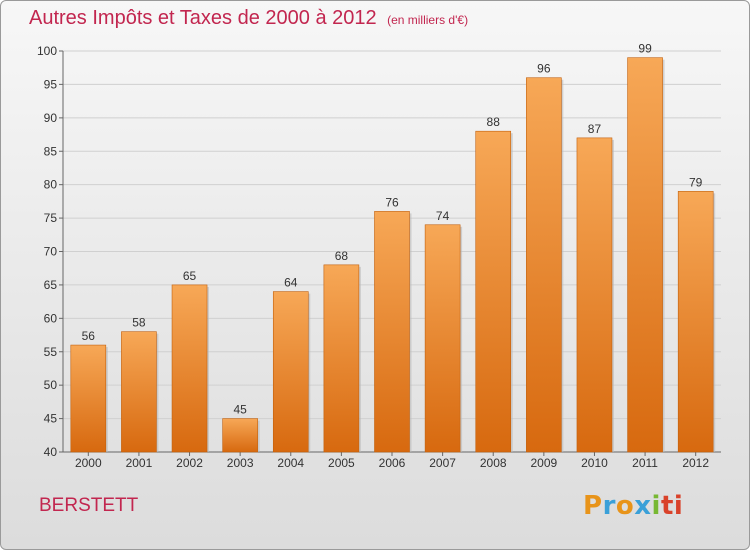 The width and height of the screenshot is (750, 550). What do you see at coordinates (51, 285) in the screenshot?
I see `y-tick-label: 65` at bounding box center [51, 285].